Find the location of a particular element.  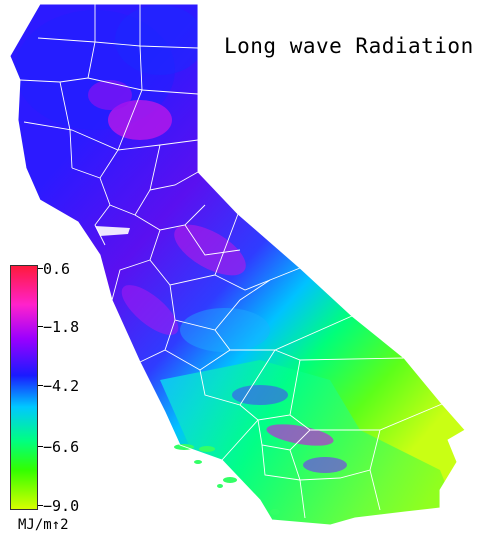

colorbar-tick-1: 0.6 is located at coordinates (57, 269).